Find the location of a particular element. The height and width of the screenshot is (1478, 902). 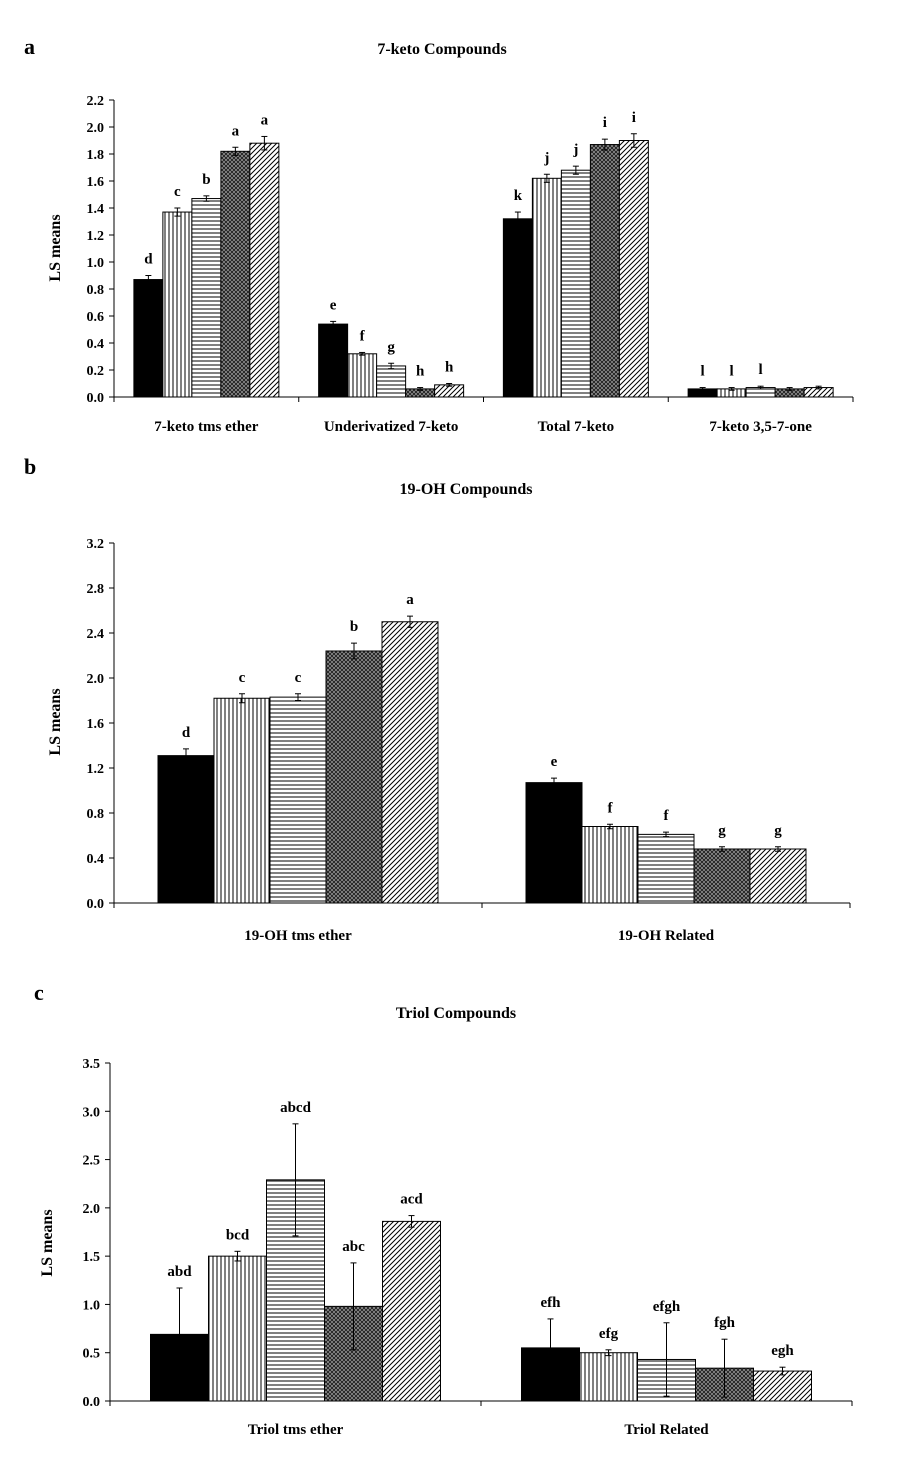

y-tick-label: 3.0 is located at coordinates (92, 1112).